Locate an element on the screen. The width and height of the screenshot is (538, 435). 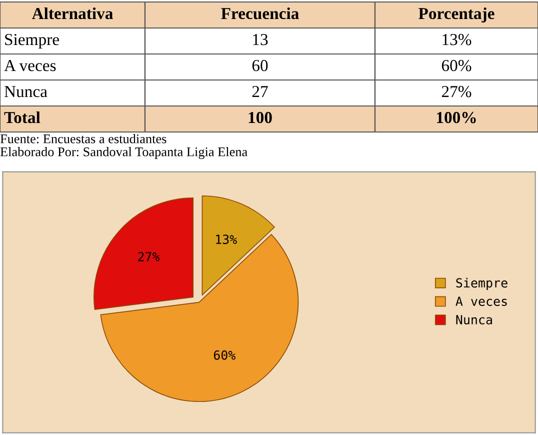
text: 60% is located at coordinates (457, 66).